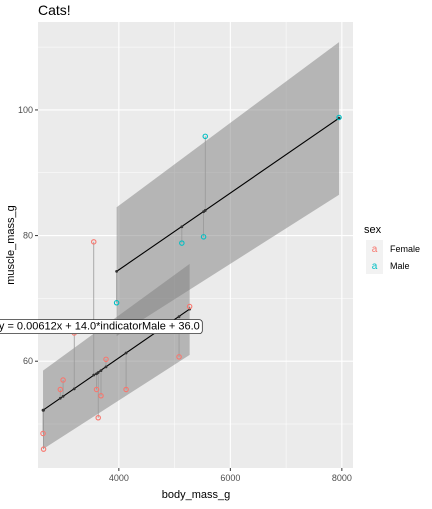 The height and width of the screenshot is (509, 432). I want to click on annotation-text: y = 0.00612x + 14.0*indicatorMale + 36.0, so click(100, 327).